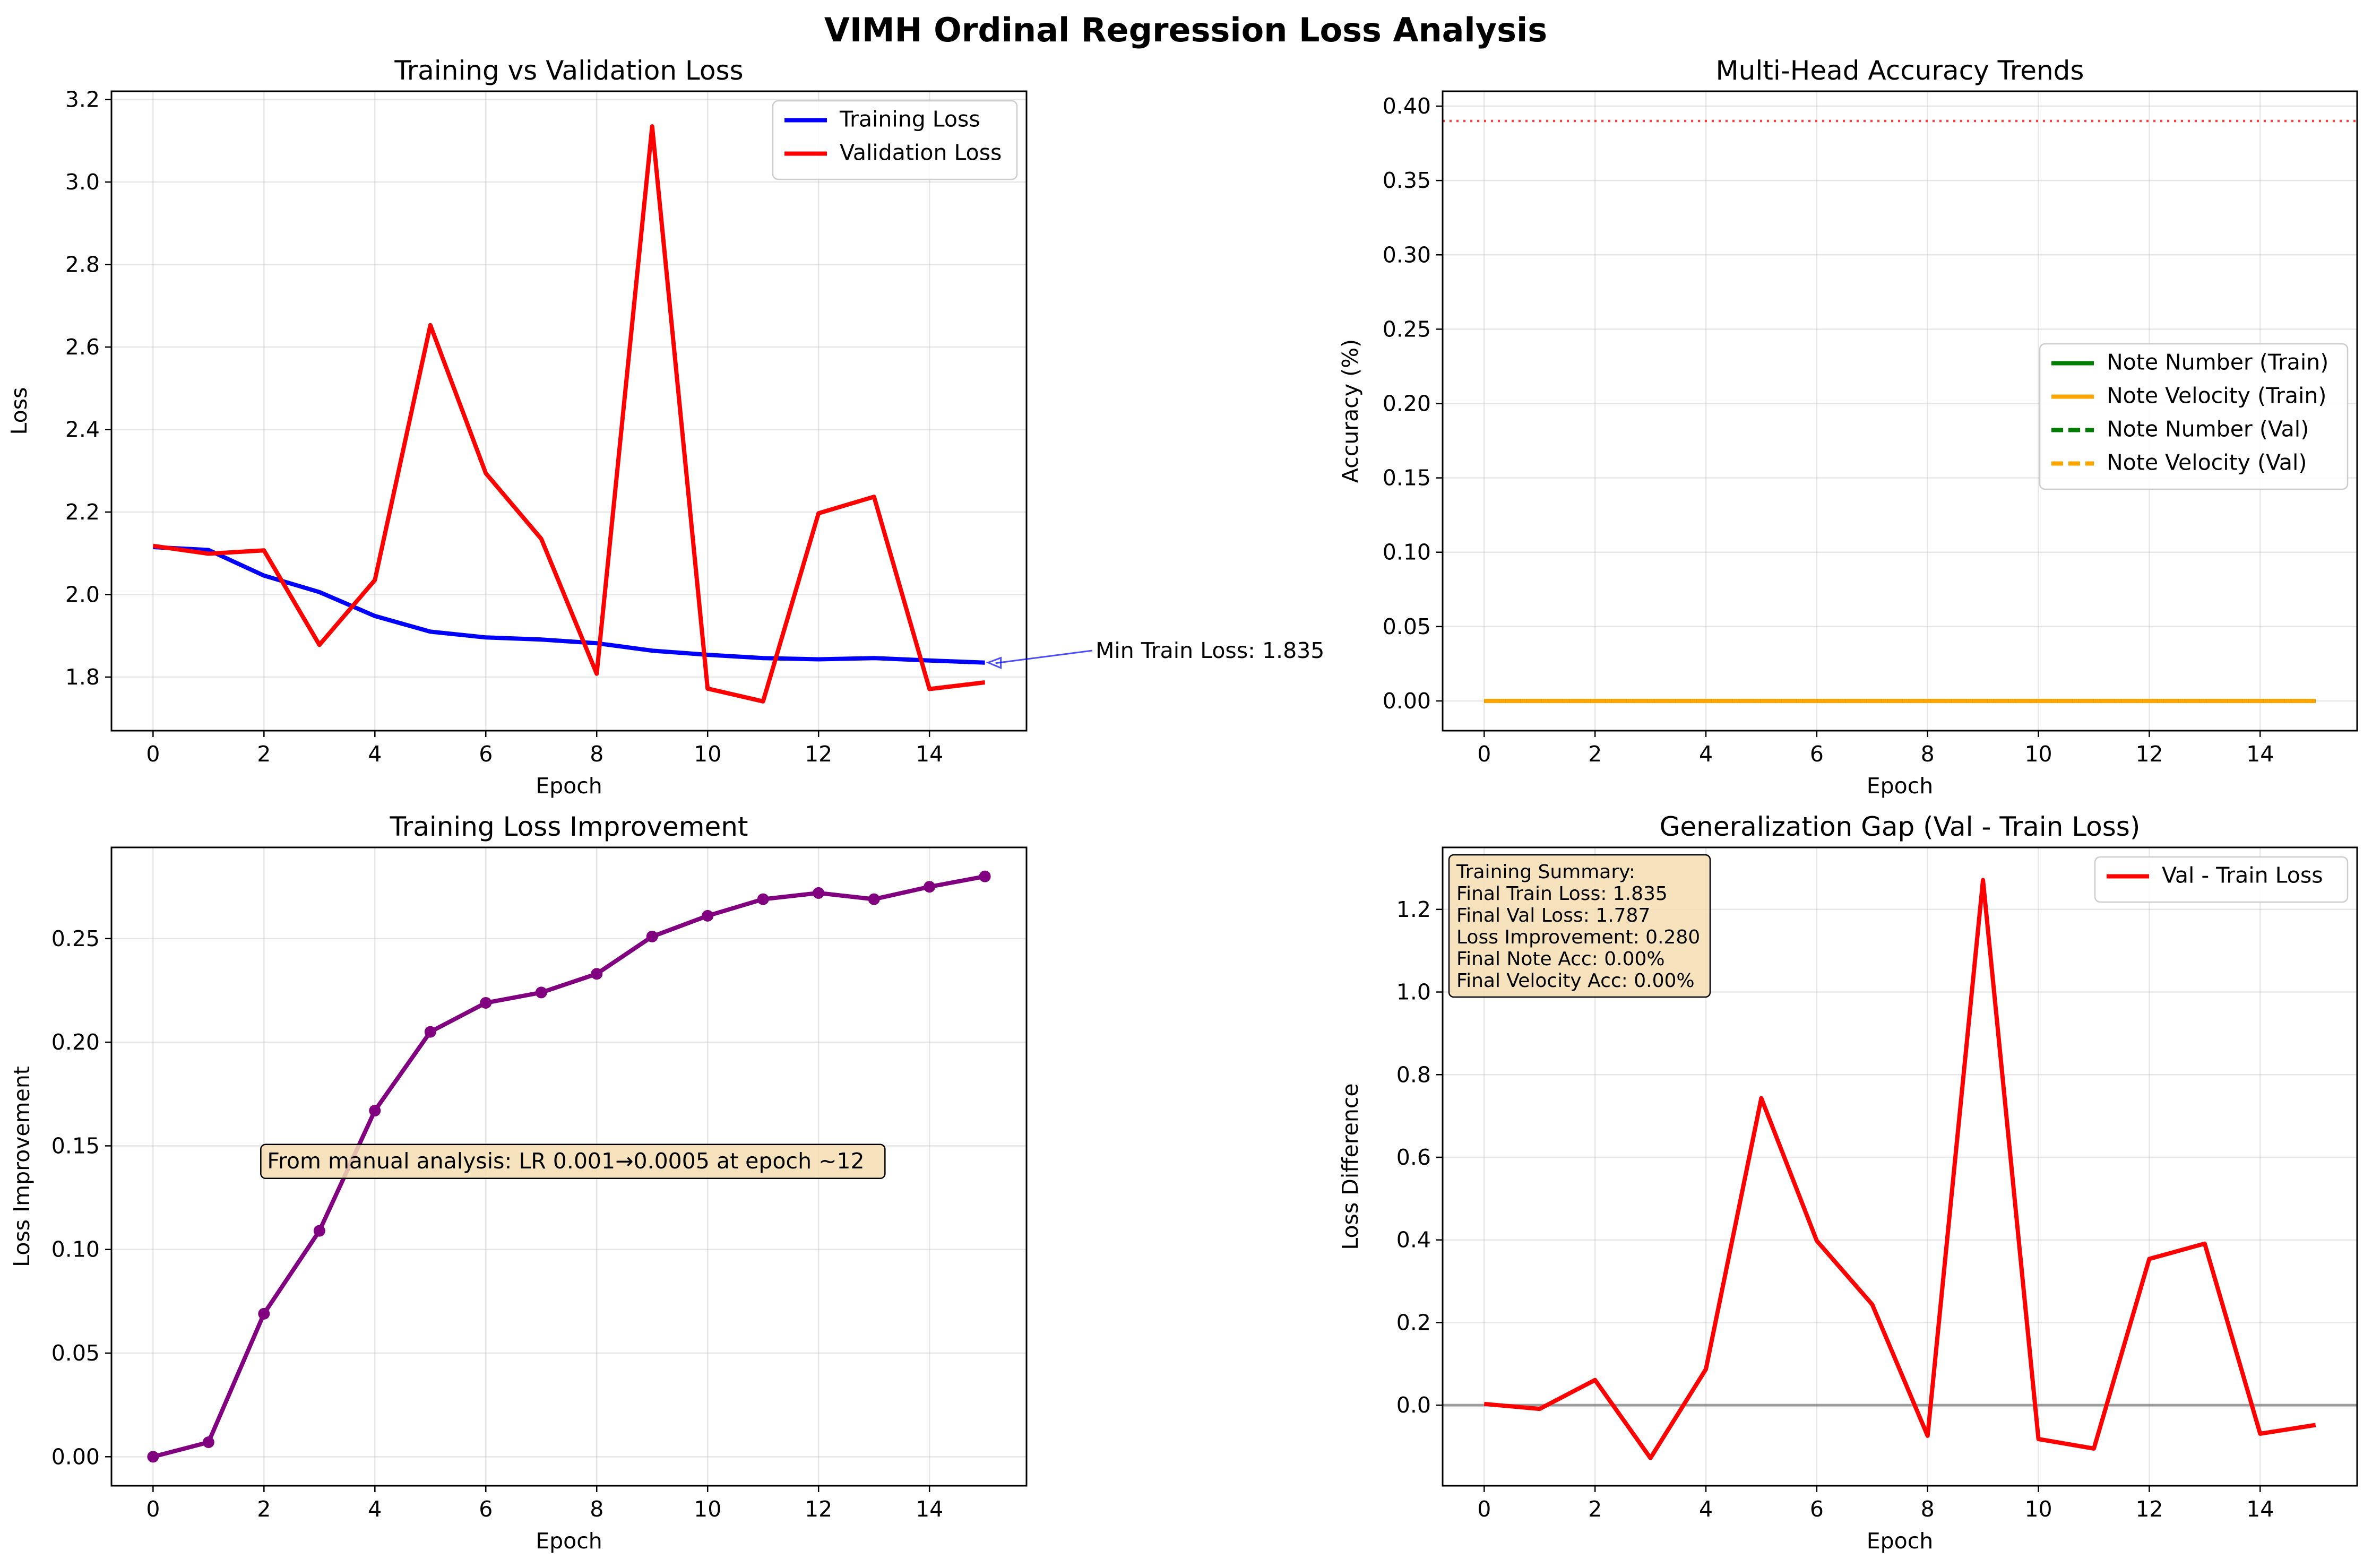 The height and width of the screenshot is (1568, 2372). What do you see at coordinates (909, 119) in the screenshot?
I see `legend-label: Training Loss` at bounding box center [909, 119].